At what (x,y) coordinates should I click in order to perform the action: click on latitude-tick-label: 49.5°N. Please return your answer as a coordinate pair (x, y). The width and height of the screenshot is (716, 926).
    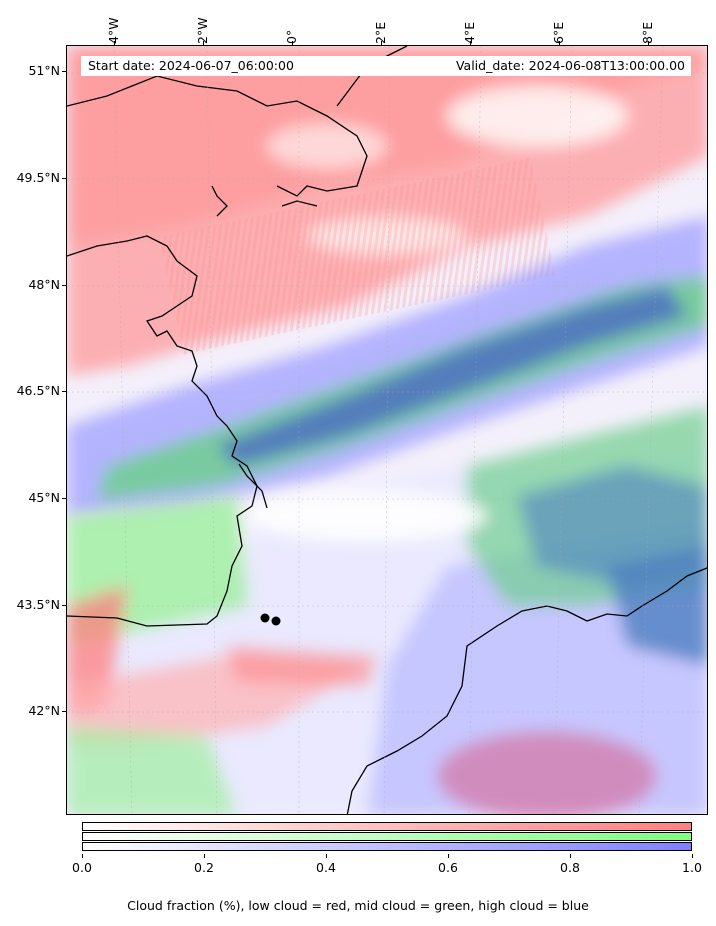
    Looking at the image, I should click on (38, 177).